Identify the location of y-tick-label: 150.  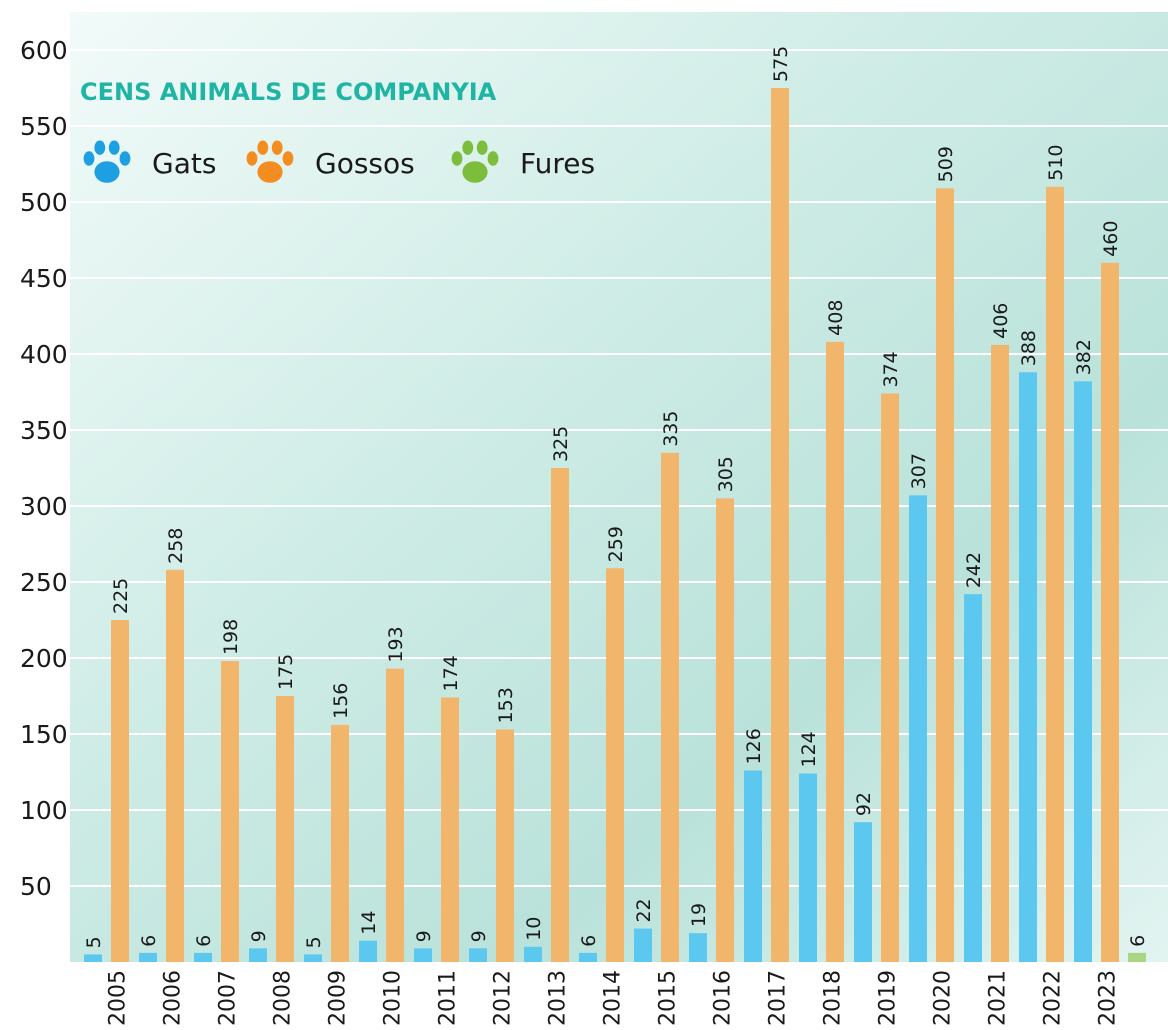
(44, 734).